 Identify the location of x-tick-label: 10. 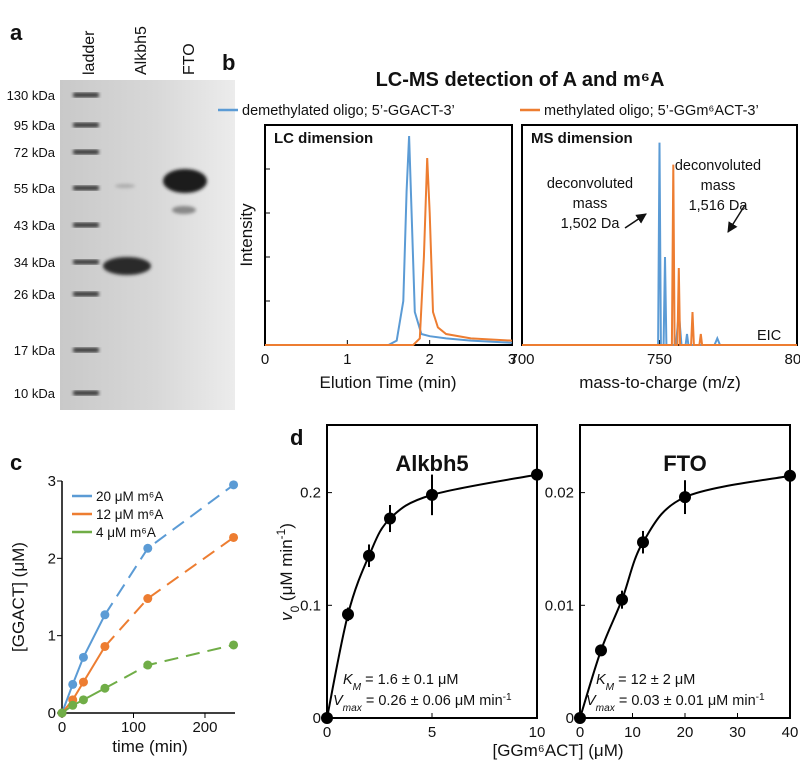
(537, 732).